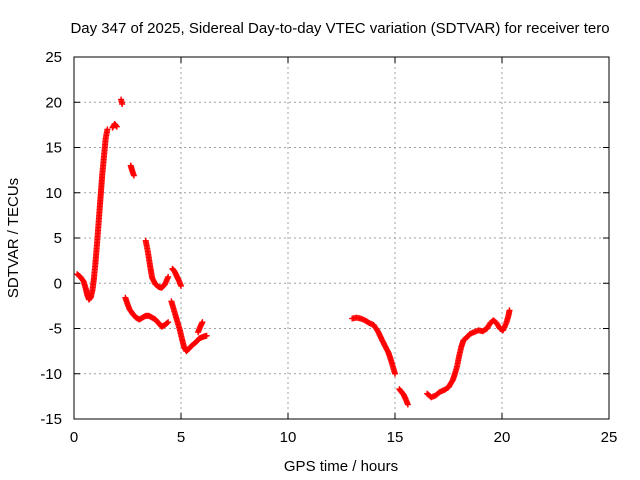 The height and width of the screenshot is (480, 640). I want to click on x-tick-label: 0, so click(74, 437).